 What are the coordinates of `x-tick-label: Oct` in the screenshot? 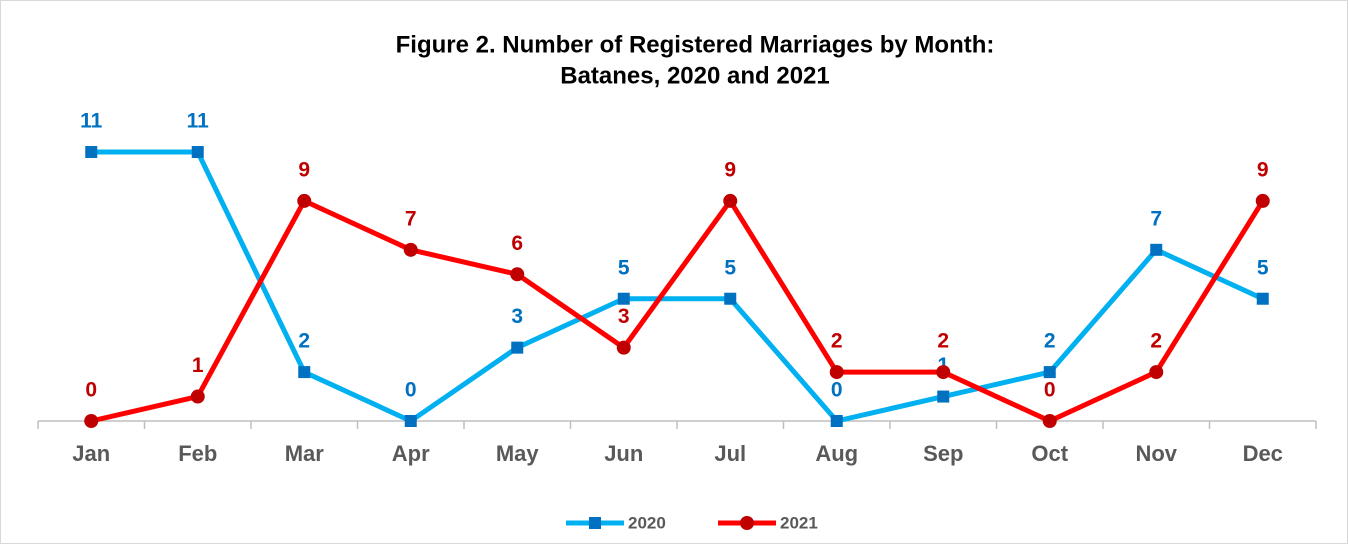 It's located at (1049, 453).